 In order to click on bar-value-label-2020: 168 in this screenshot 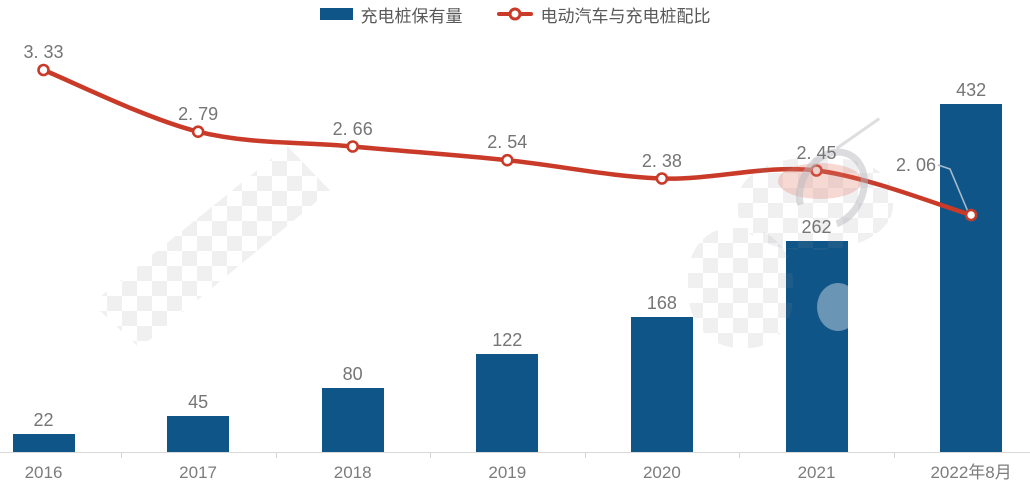, I will do `click(661, 302)`.